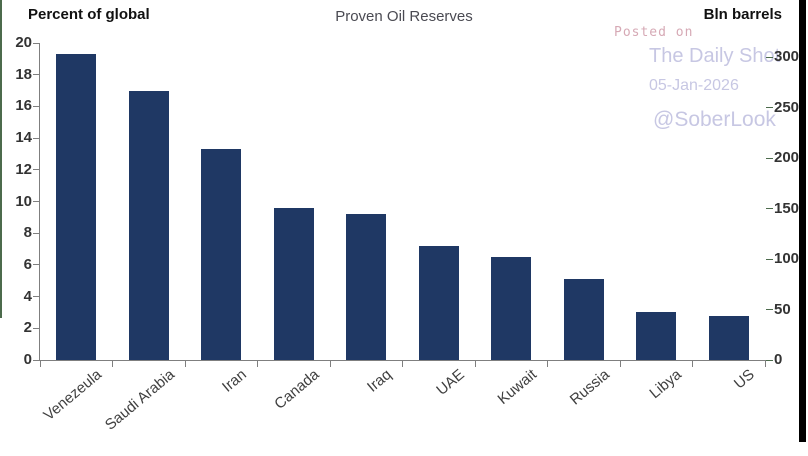  I want to click on left-axis-tick-label: 10, so click(23, 201).